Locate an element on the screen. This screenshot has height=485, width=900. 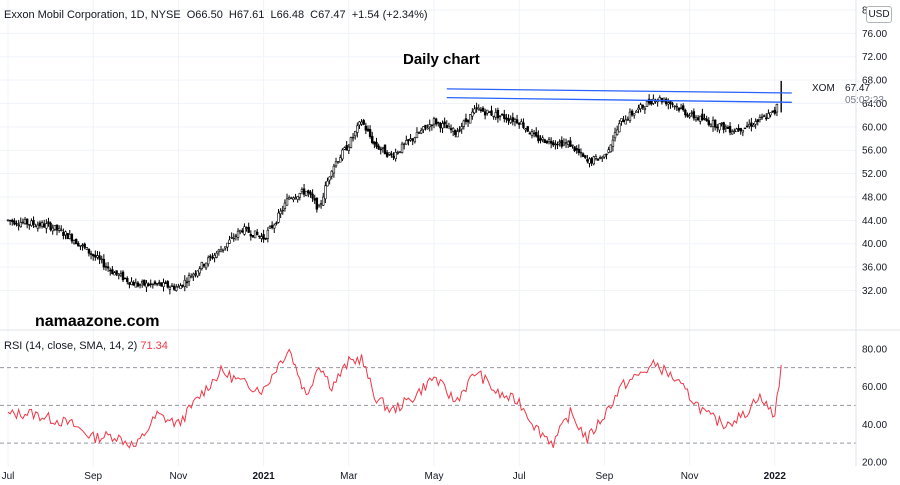
close-value: C67.47 is located at coordinates (328, 15).